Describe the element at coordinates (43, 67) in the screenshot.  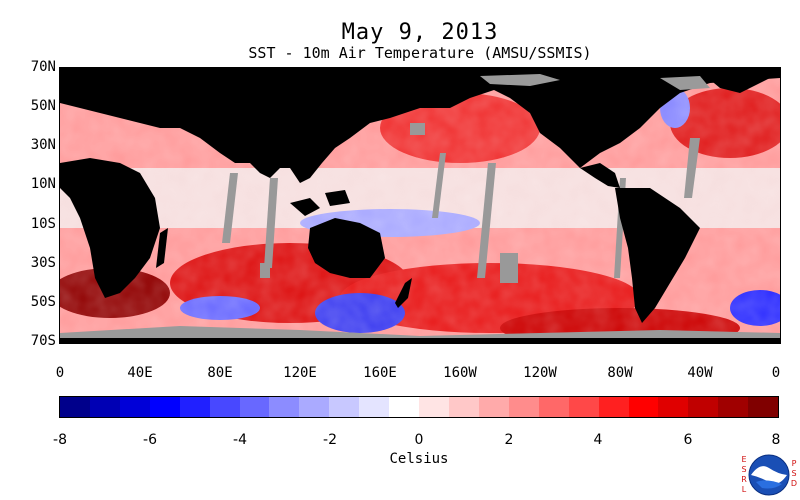
I see `lat-label-70n: 70N` at that location.